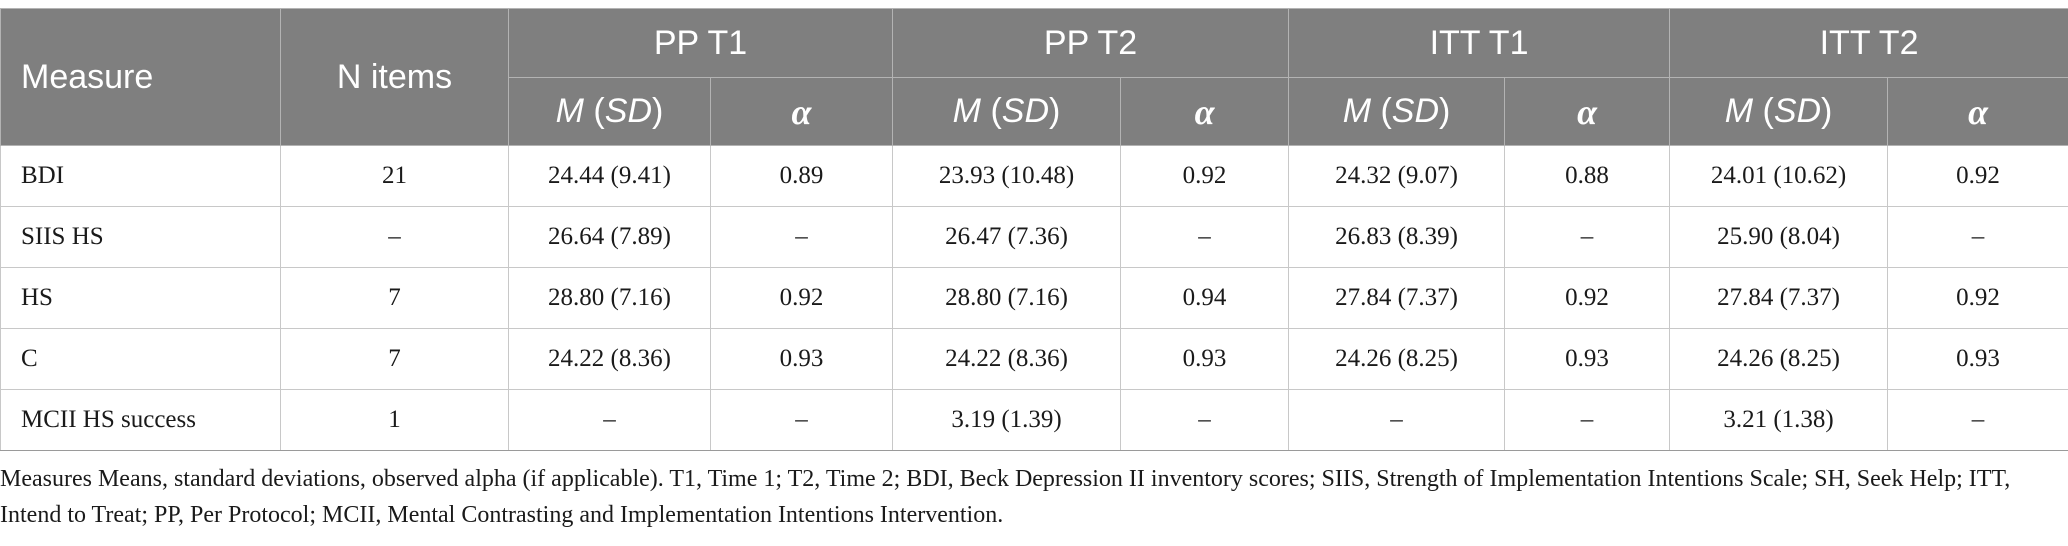  What do you see at coordinates (140, 77) in the screenshot?
I see `header-measure: Measure` at bounding box center [140, 77].